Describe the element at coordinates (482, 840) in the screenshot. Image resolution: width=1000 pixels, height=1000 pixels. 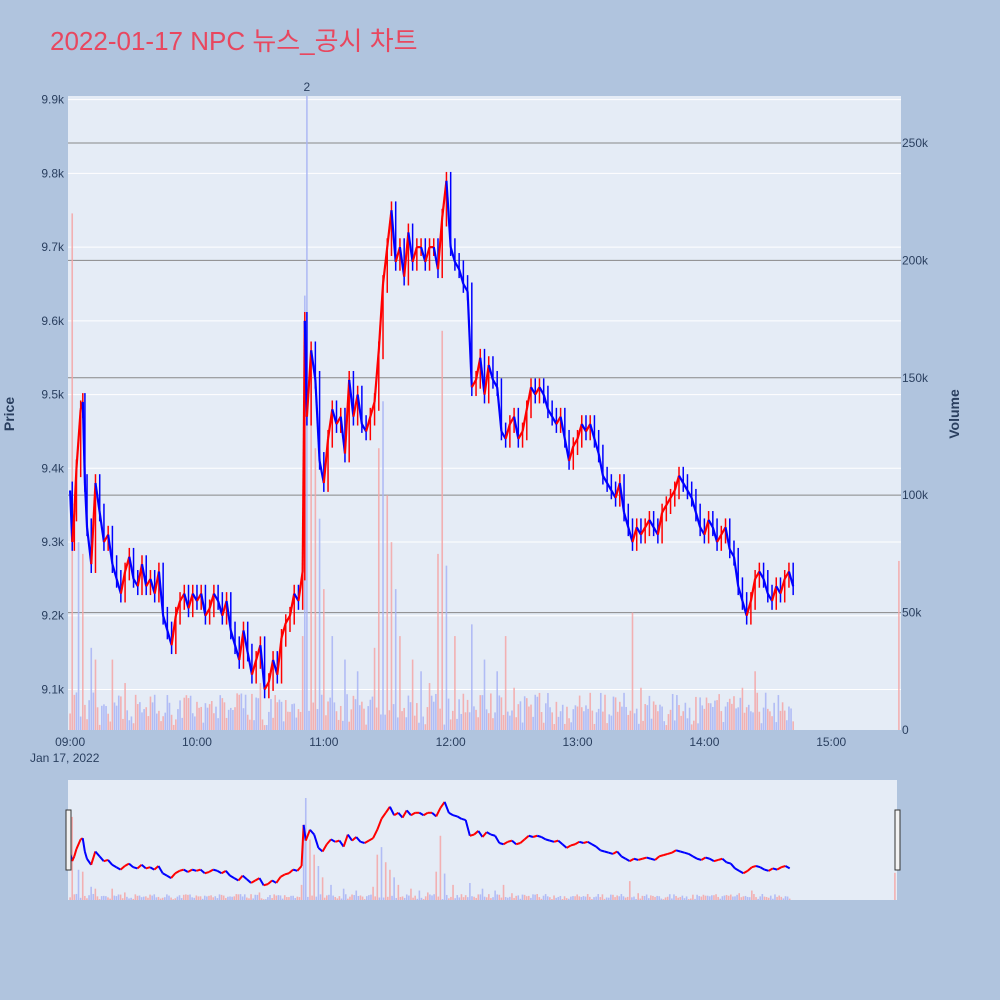
I see `range-slider` at that location.